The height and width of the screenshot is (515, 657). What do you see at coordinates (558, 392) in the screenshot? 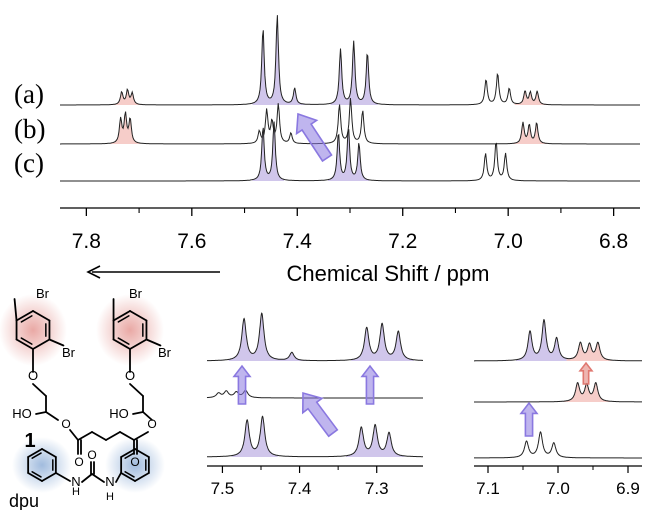
I see `zoomR-trace-1-line` at bounding box center [558, 392].